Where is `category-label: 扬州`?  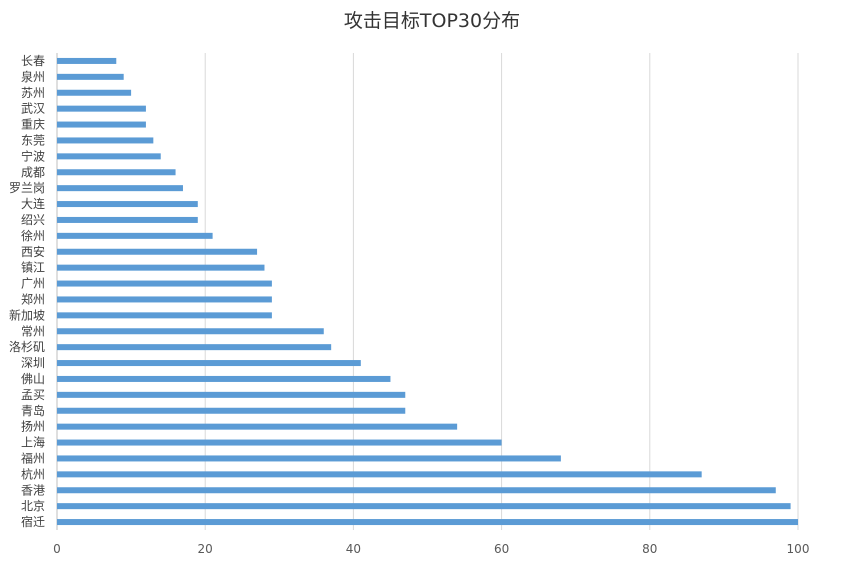 category-label: 扬州 is located at coordinates (33, 426).